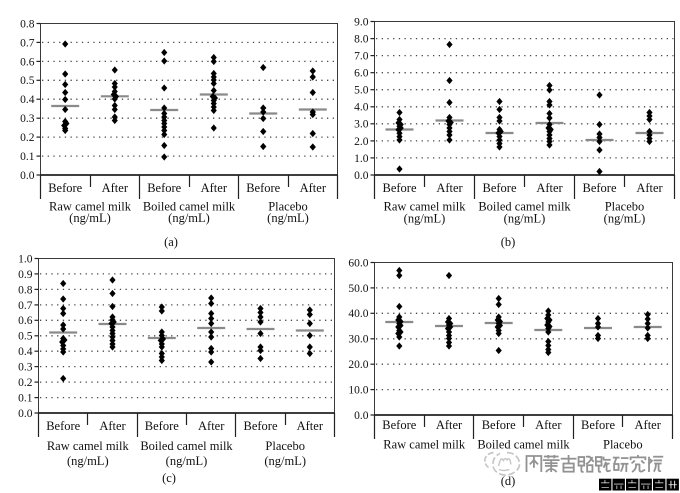 This screenshot has height=493, width=680. What do you see at coordinates (25, 275) in the screenshot?
I see `svg-text: 0.9` at bounding box center [25, 275].